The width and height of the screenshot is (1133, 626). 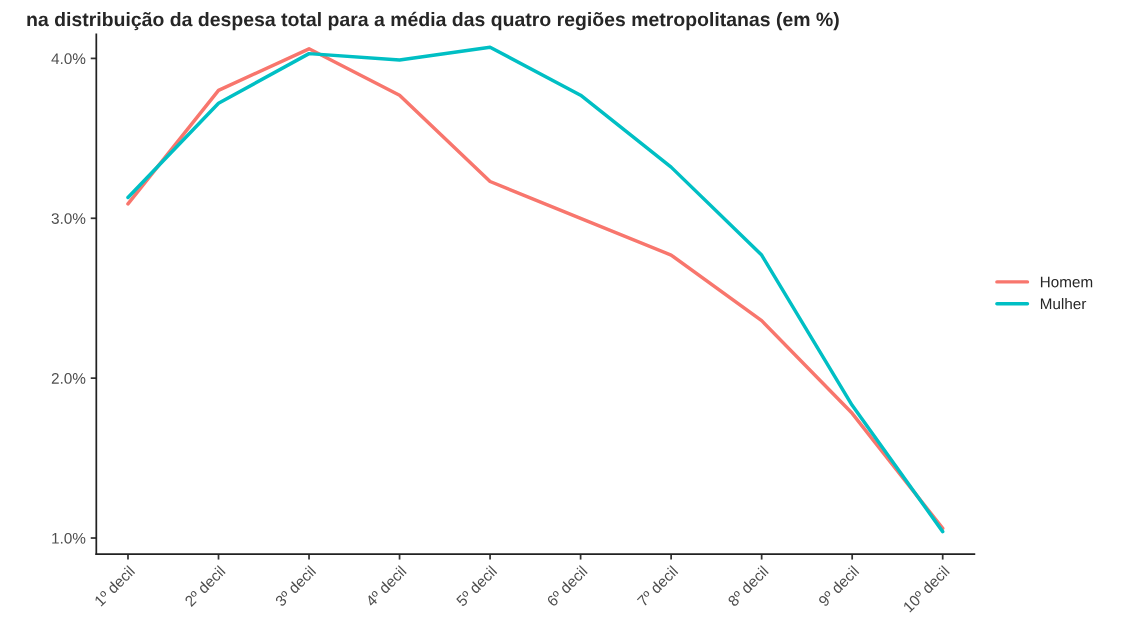 What do you see at coordinates (68, 59) in the screenshot?
I see `y-tick-label: 4.0%` at bounding box center [68, 59].